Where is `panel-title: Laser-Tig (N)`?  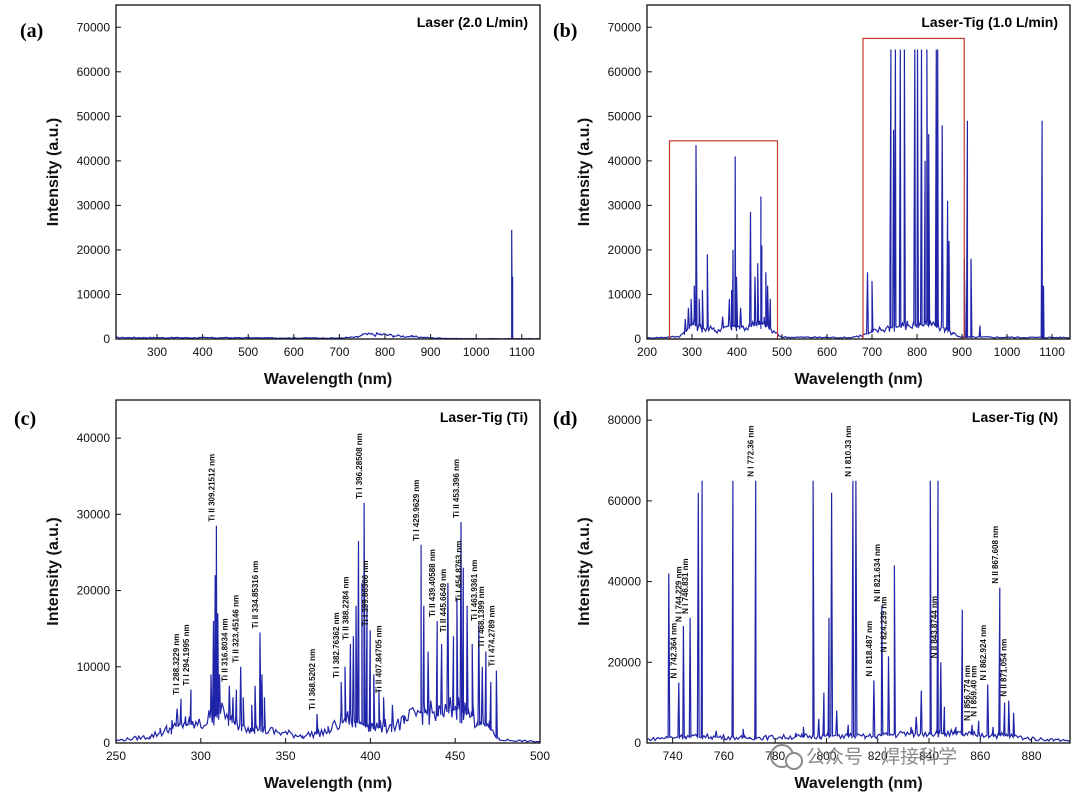 panel-title: Laser-Tig (N) is located at coordinates (1015, 417).